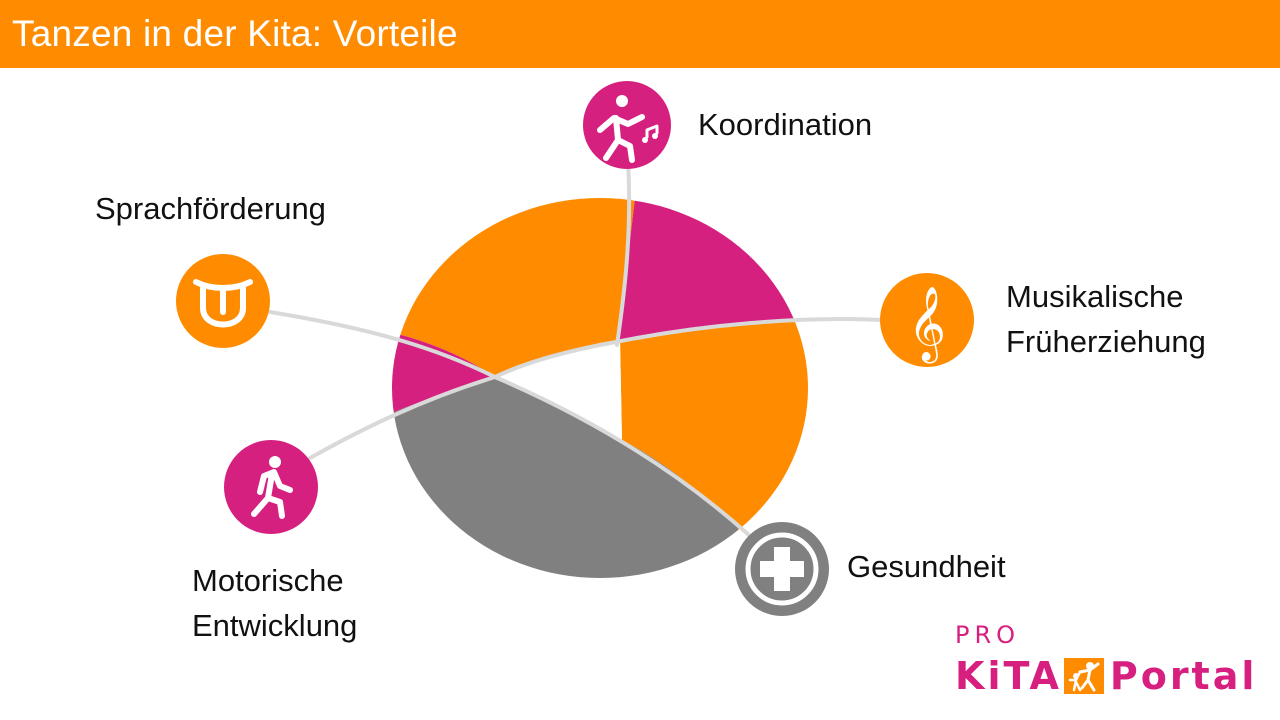 Image resolution: width=1280 pixels, height=720 pixels. Describe the element at coordinates (210, 208) in the screenshot. I see `label-sprachfoerderung: Sprachförderung` at that location.